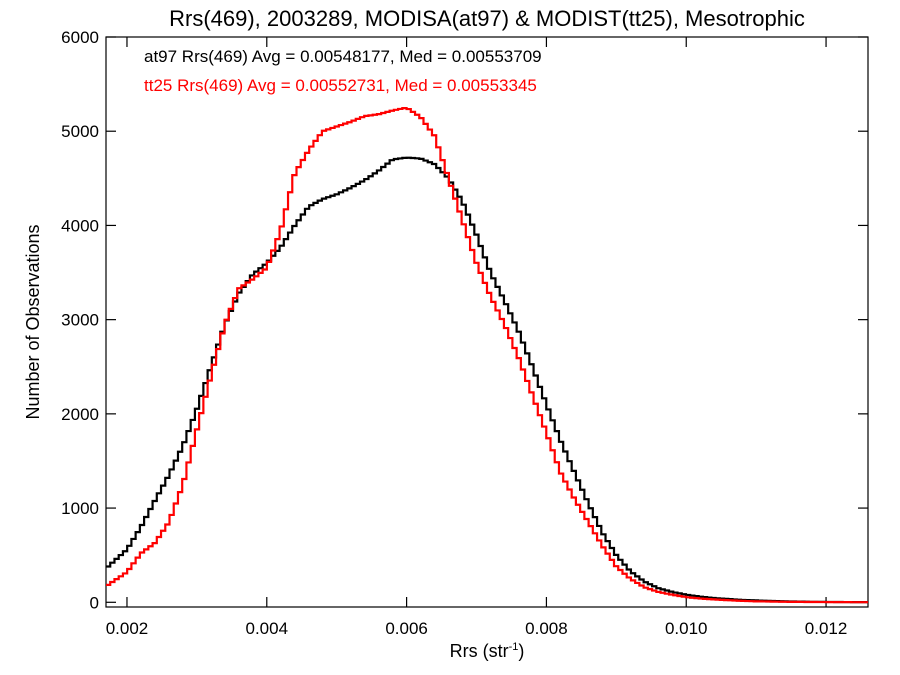  Describe the element at coordinates (127, 628) in the screenshot. I see `x-tick-label: 0.002` at that location.